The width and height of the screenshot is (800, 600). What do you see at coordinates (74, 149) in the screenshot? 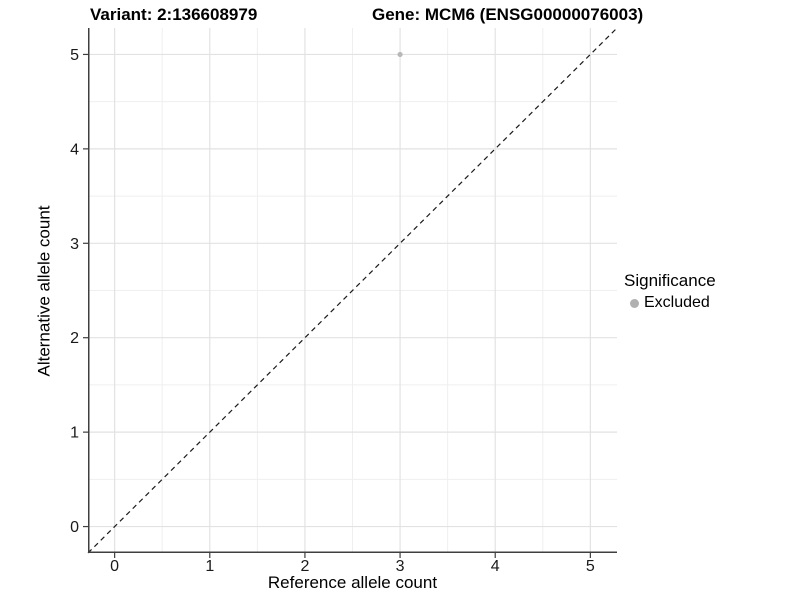
I see `y-tick-label: 4` at bounding box center [74, 149].